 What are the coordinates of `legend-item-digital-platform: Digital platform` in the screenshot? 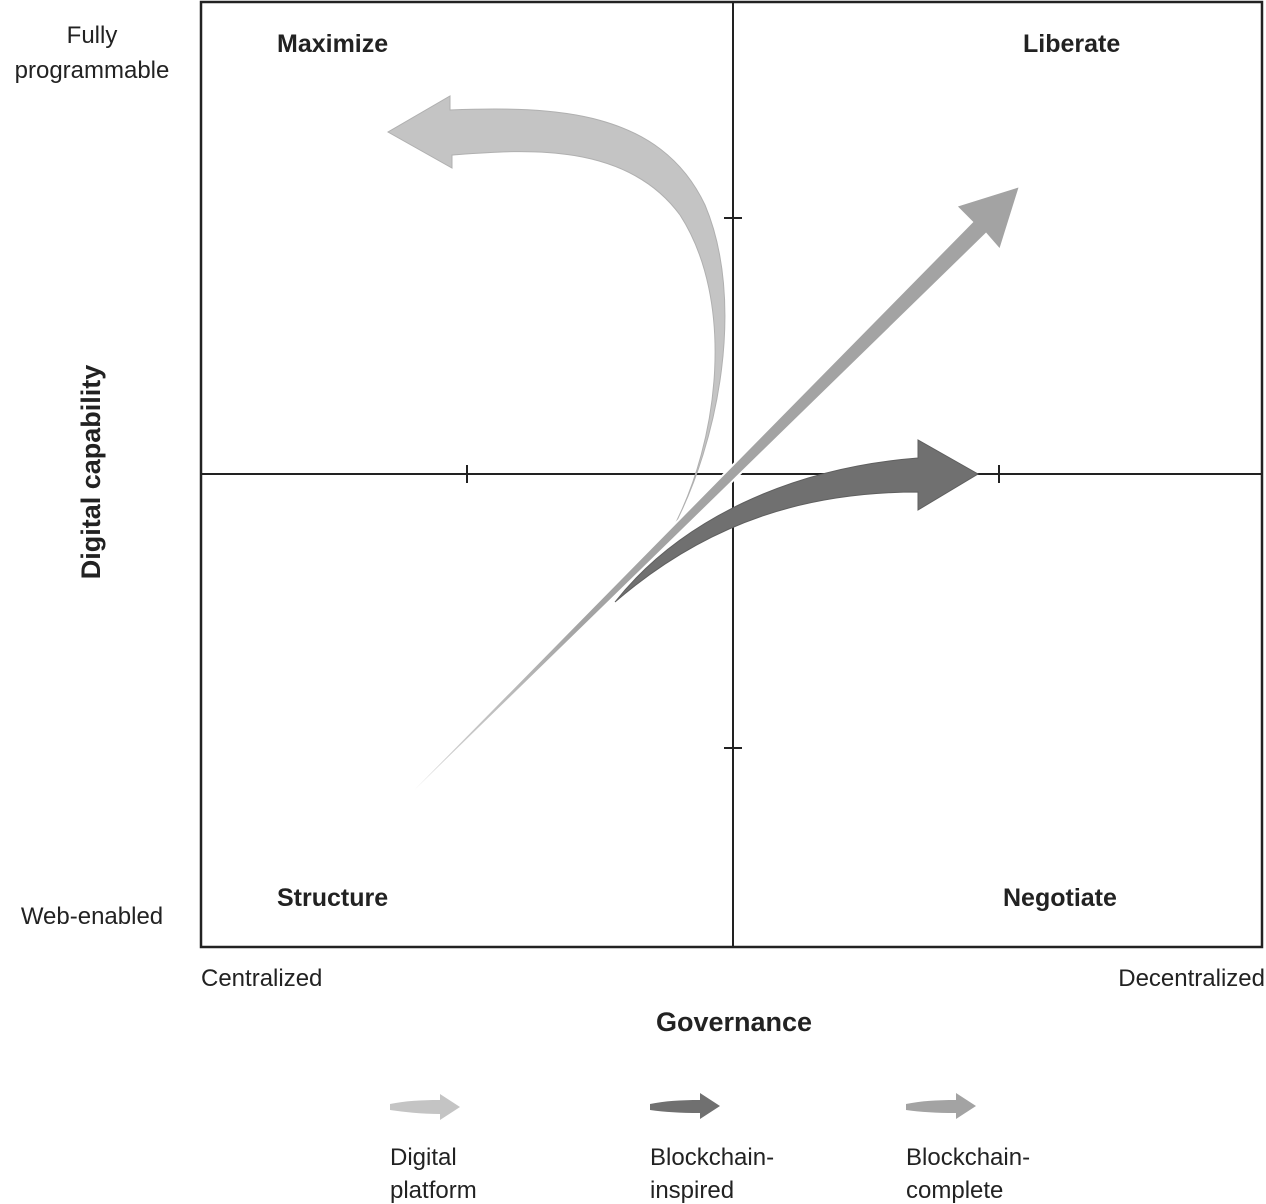 It's located at (433, 1149).